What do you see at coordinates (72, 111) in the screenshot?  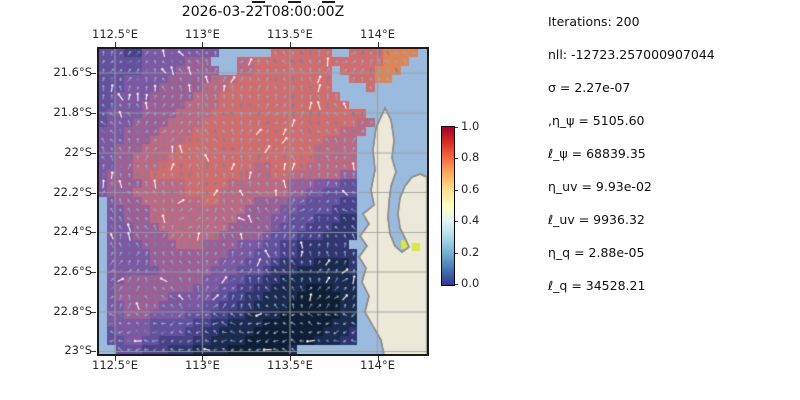 I see `y-tick-label: 21.8°S` at bounding box center [72, 111].